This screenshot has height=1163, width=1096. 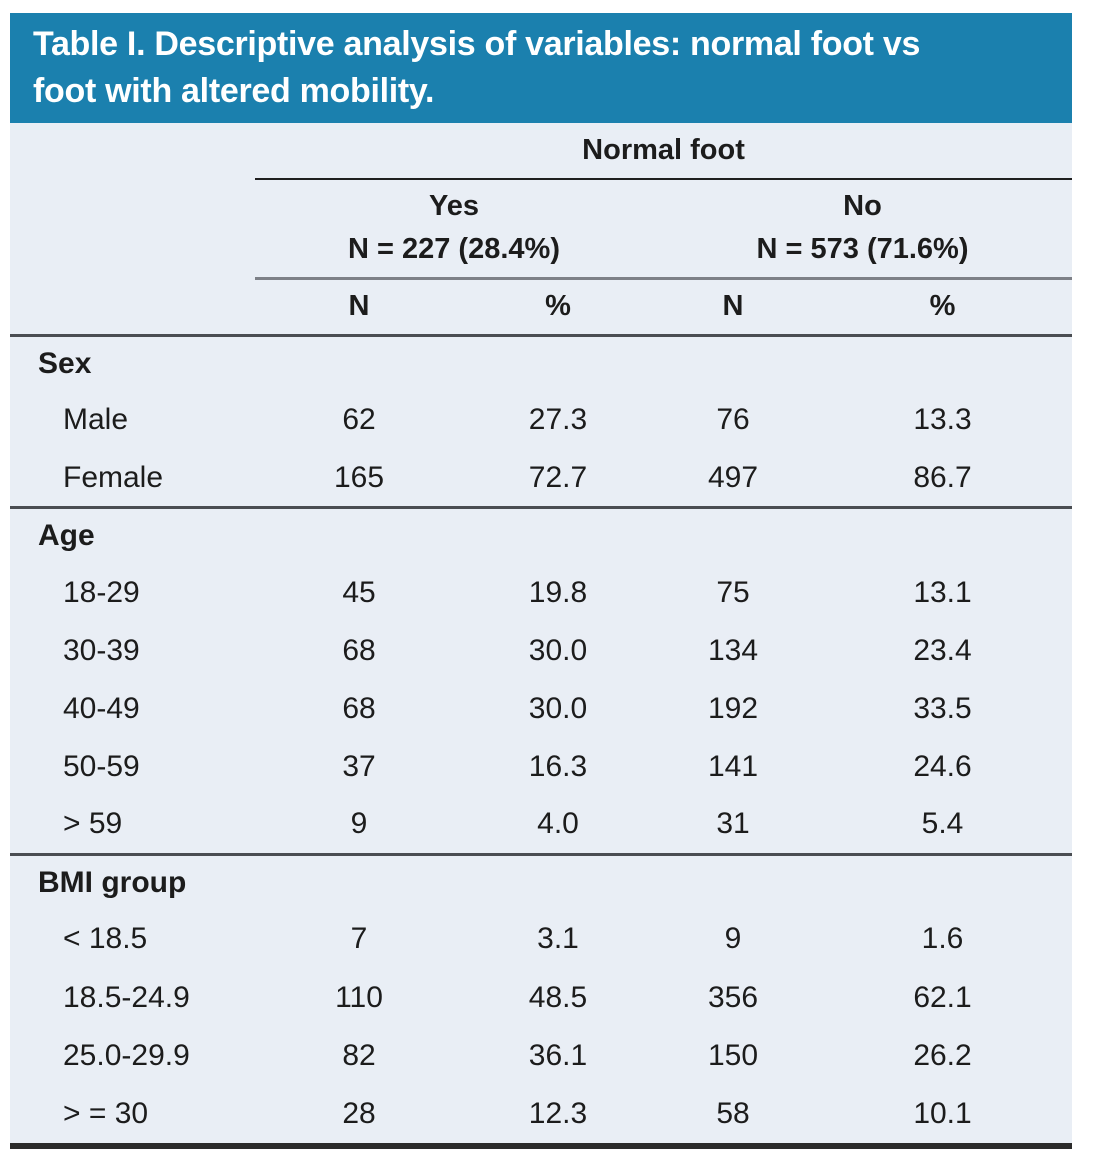 I want to click on cell-value: 48.5, so click(x=558, y=997).